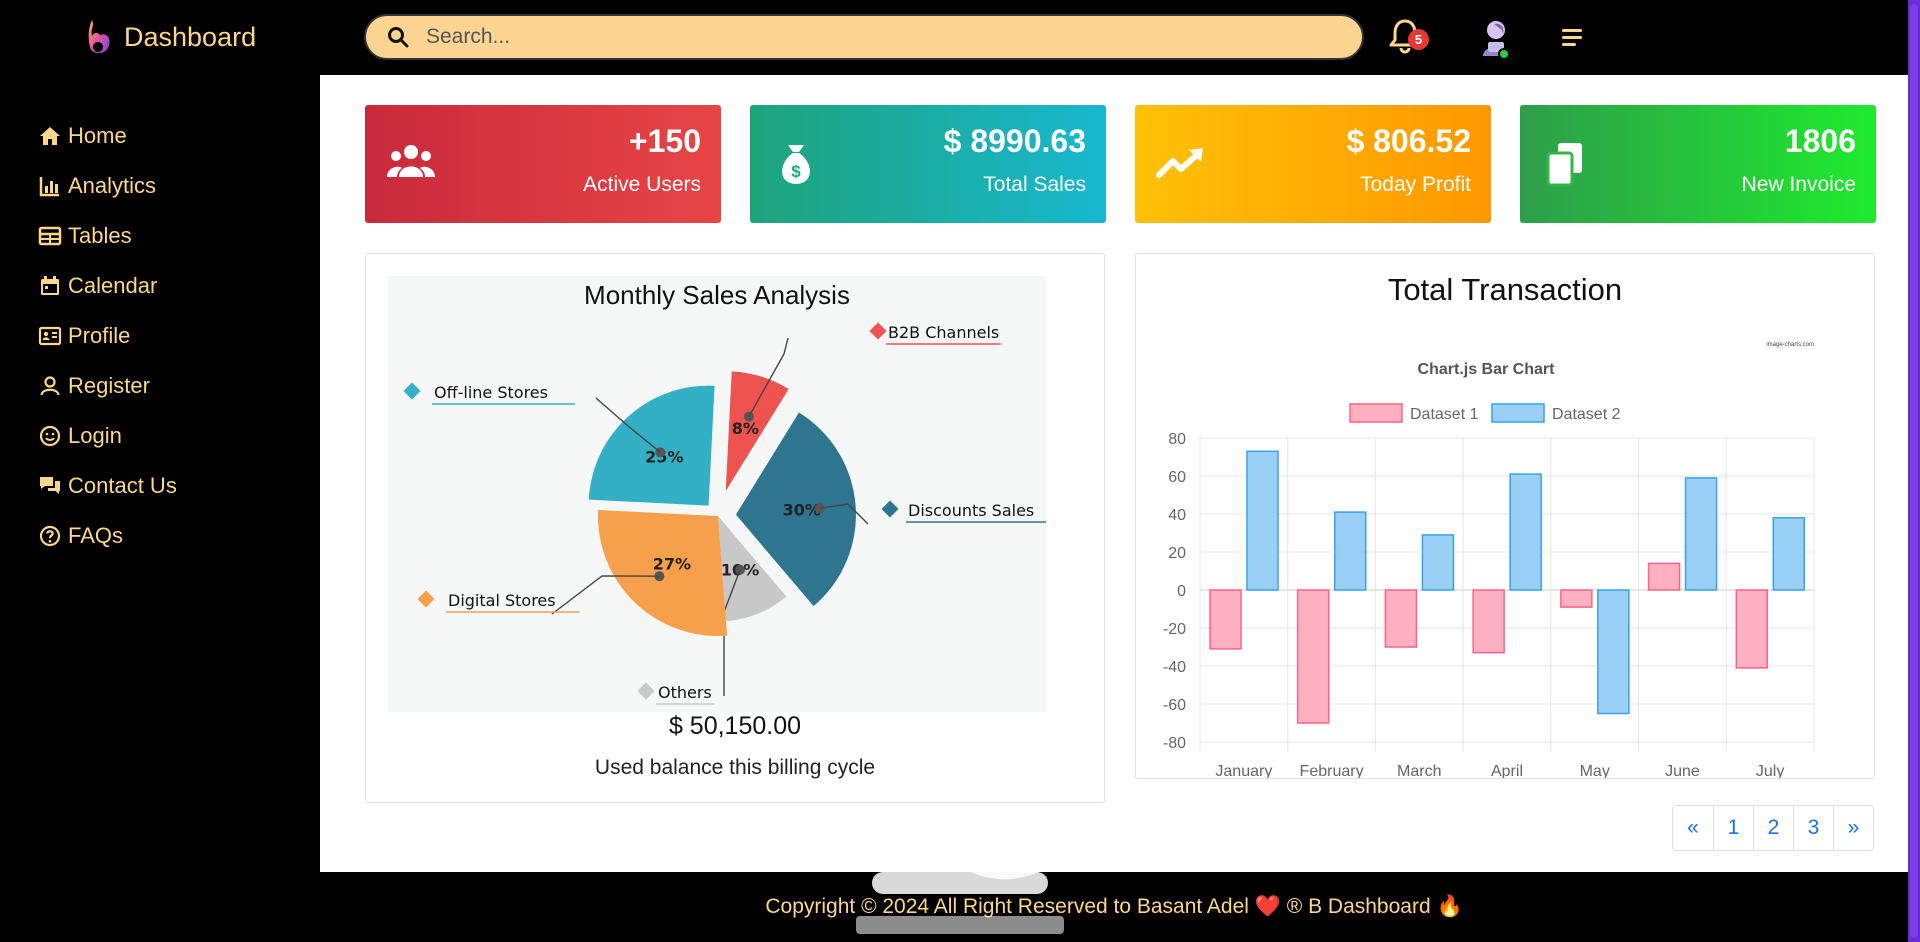  I want to click on stat-card-today-profit: $ 806.52 Today Profit, so click(1313, 164).